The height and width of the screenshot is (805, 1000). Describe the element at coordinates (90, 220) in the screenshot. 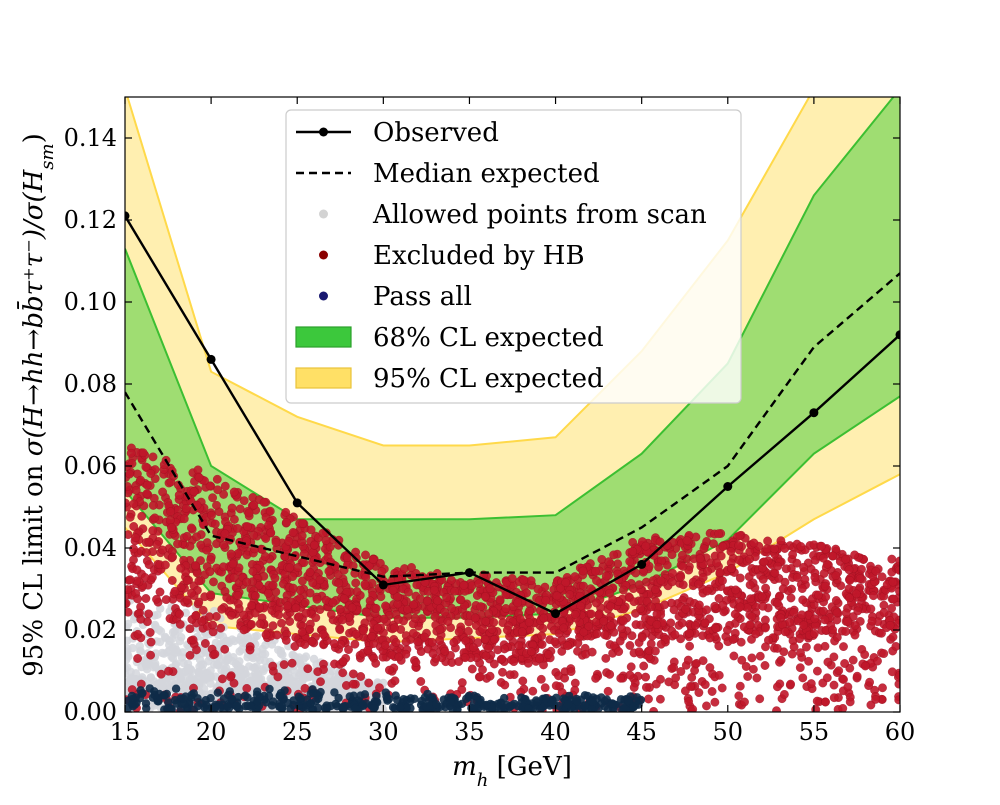

I see `y-tick-label: 0.12` at that location.